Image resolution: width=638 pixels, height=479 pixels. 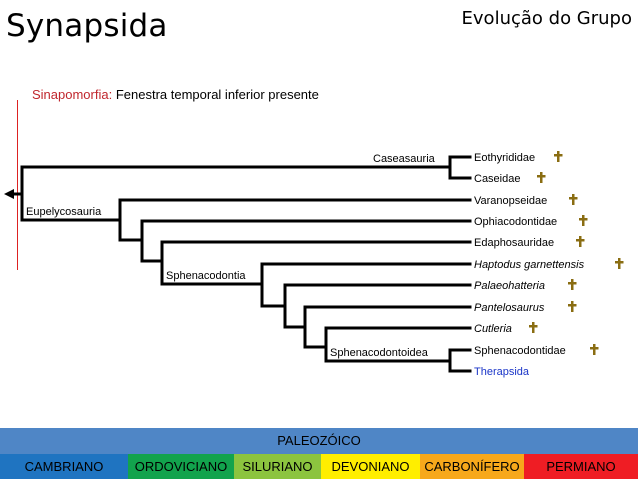 I want to click on period-permiano: PERMIANO, so click(x=581, y=466).